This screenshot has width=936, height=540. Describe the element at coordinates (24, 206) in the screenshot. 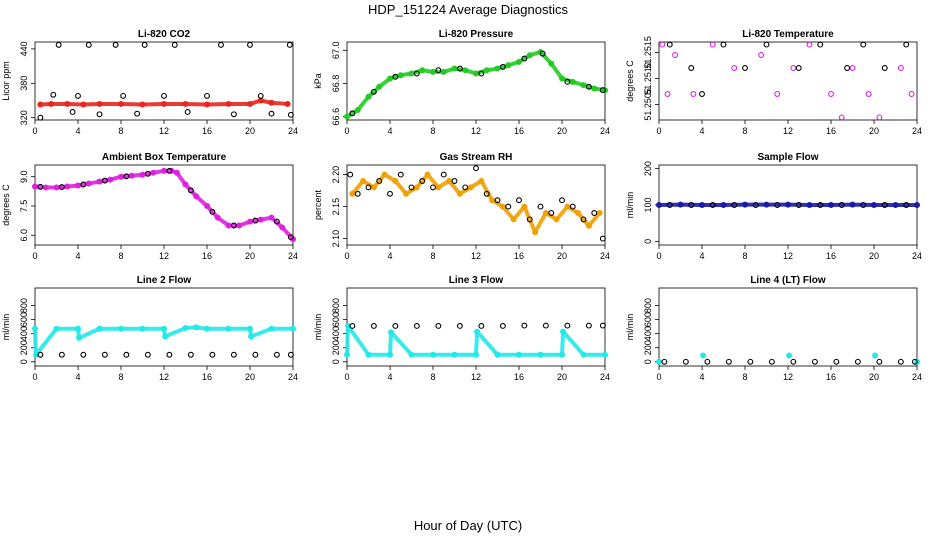

I see `y-tick-label: 7.5` at that location.